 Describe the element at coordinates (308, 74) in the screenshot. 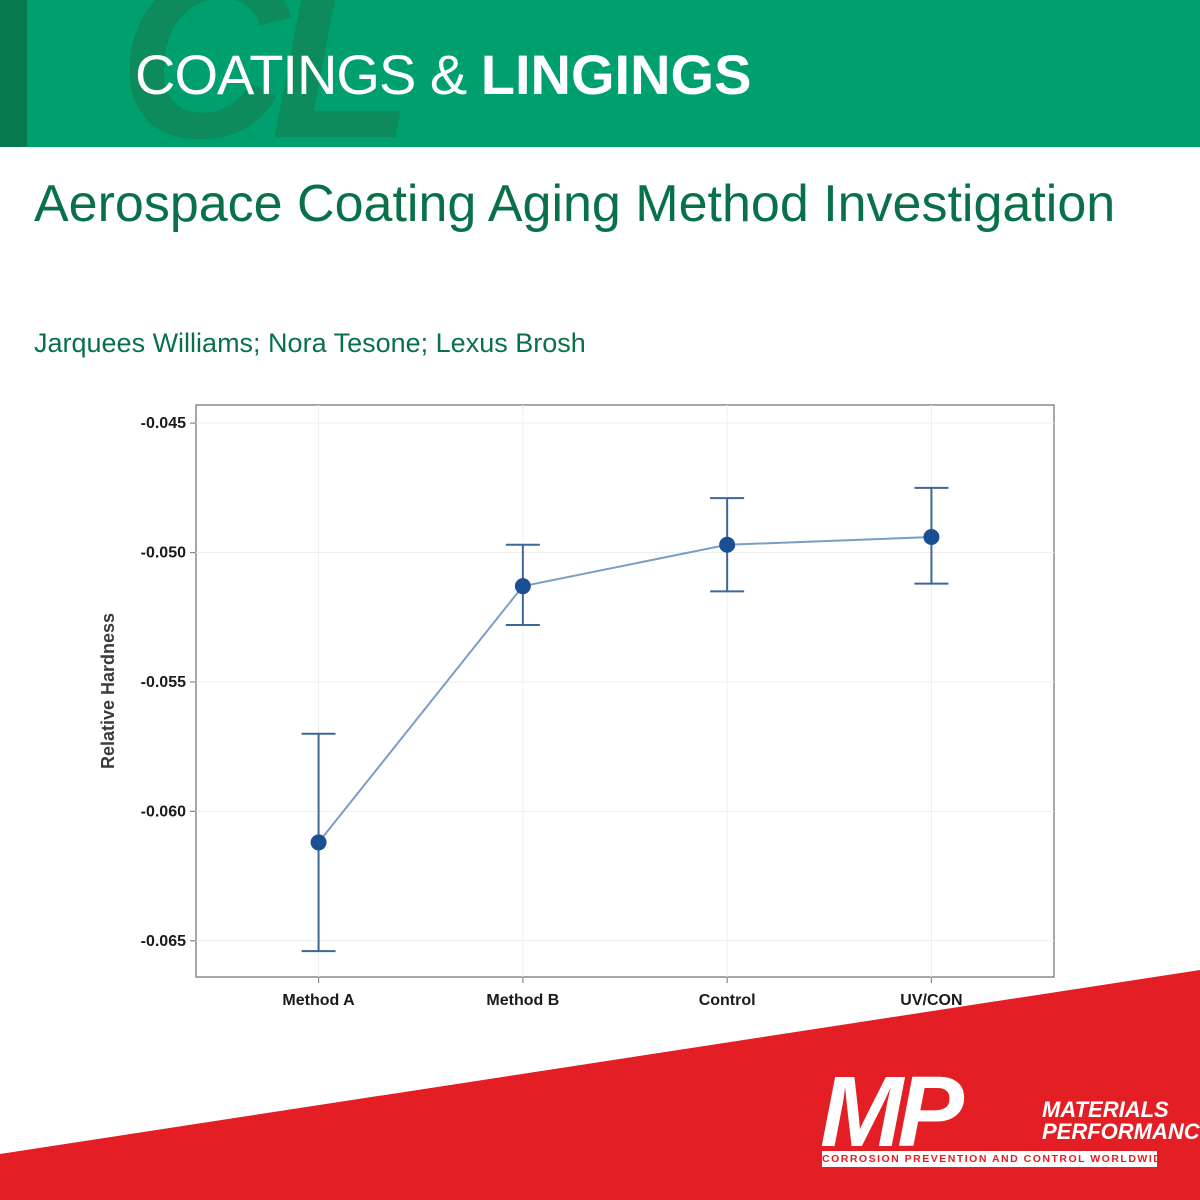

I see `section-title-light: COATINGS &` at that location.